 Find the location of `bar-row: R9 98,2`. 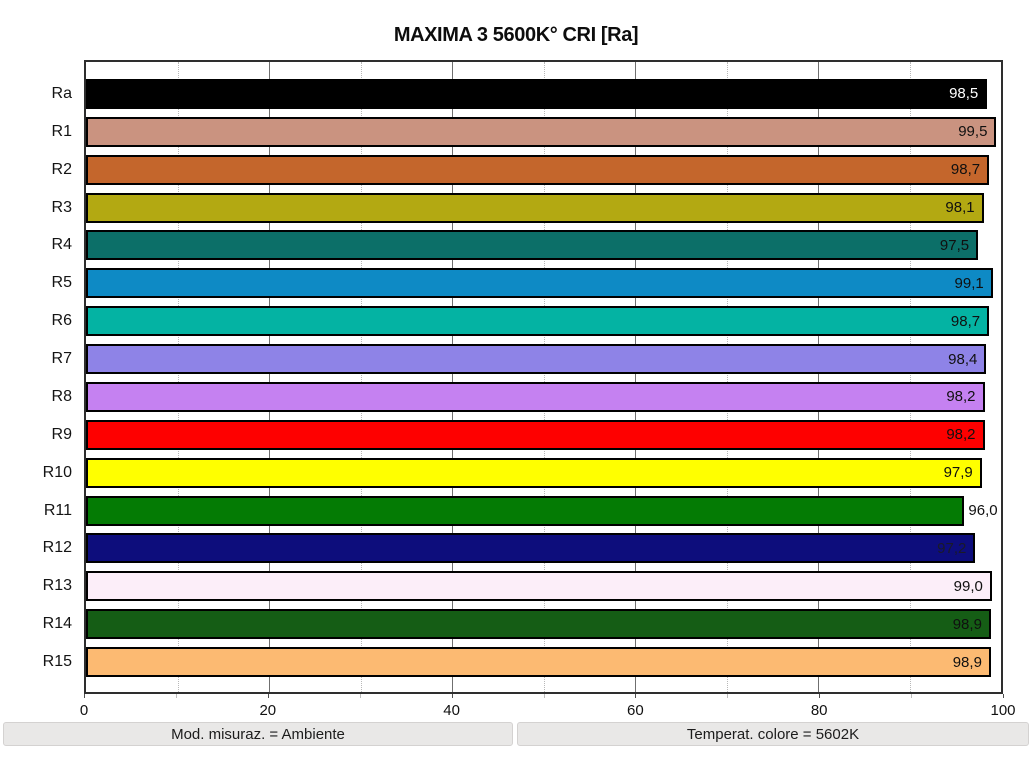

bar-row: R9 98,2 is located at coordinates (526, 435).